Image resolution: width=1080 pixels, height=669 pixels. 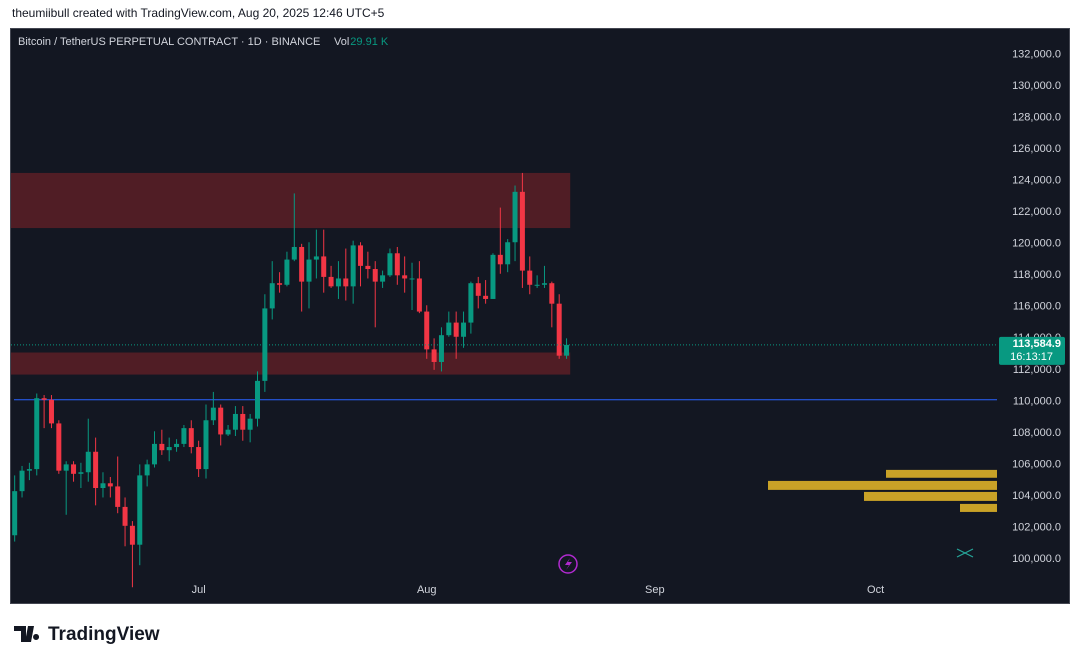 I want to click on volume-value: 29.91 K, so click(x=369, y=42).